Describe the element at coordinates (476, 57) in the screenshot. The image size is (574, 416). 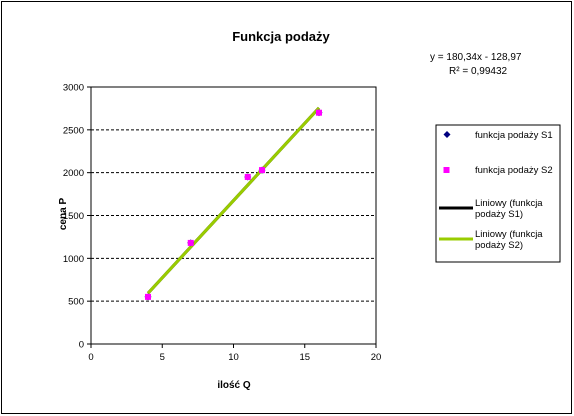
I see `trend-equation: y = 180,34x - 128,97` at that location.